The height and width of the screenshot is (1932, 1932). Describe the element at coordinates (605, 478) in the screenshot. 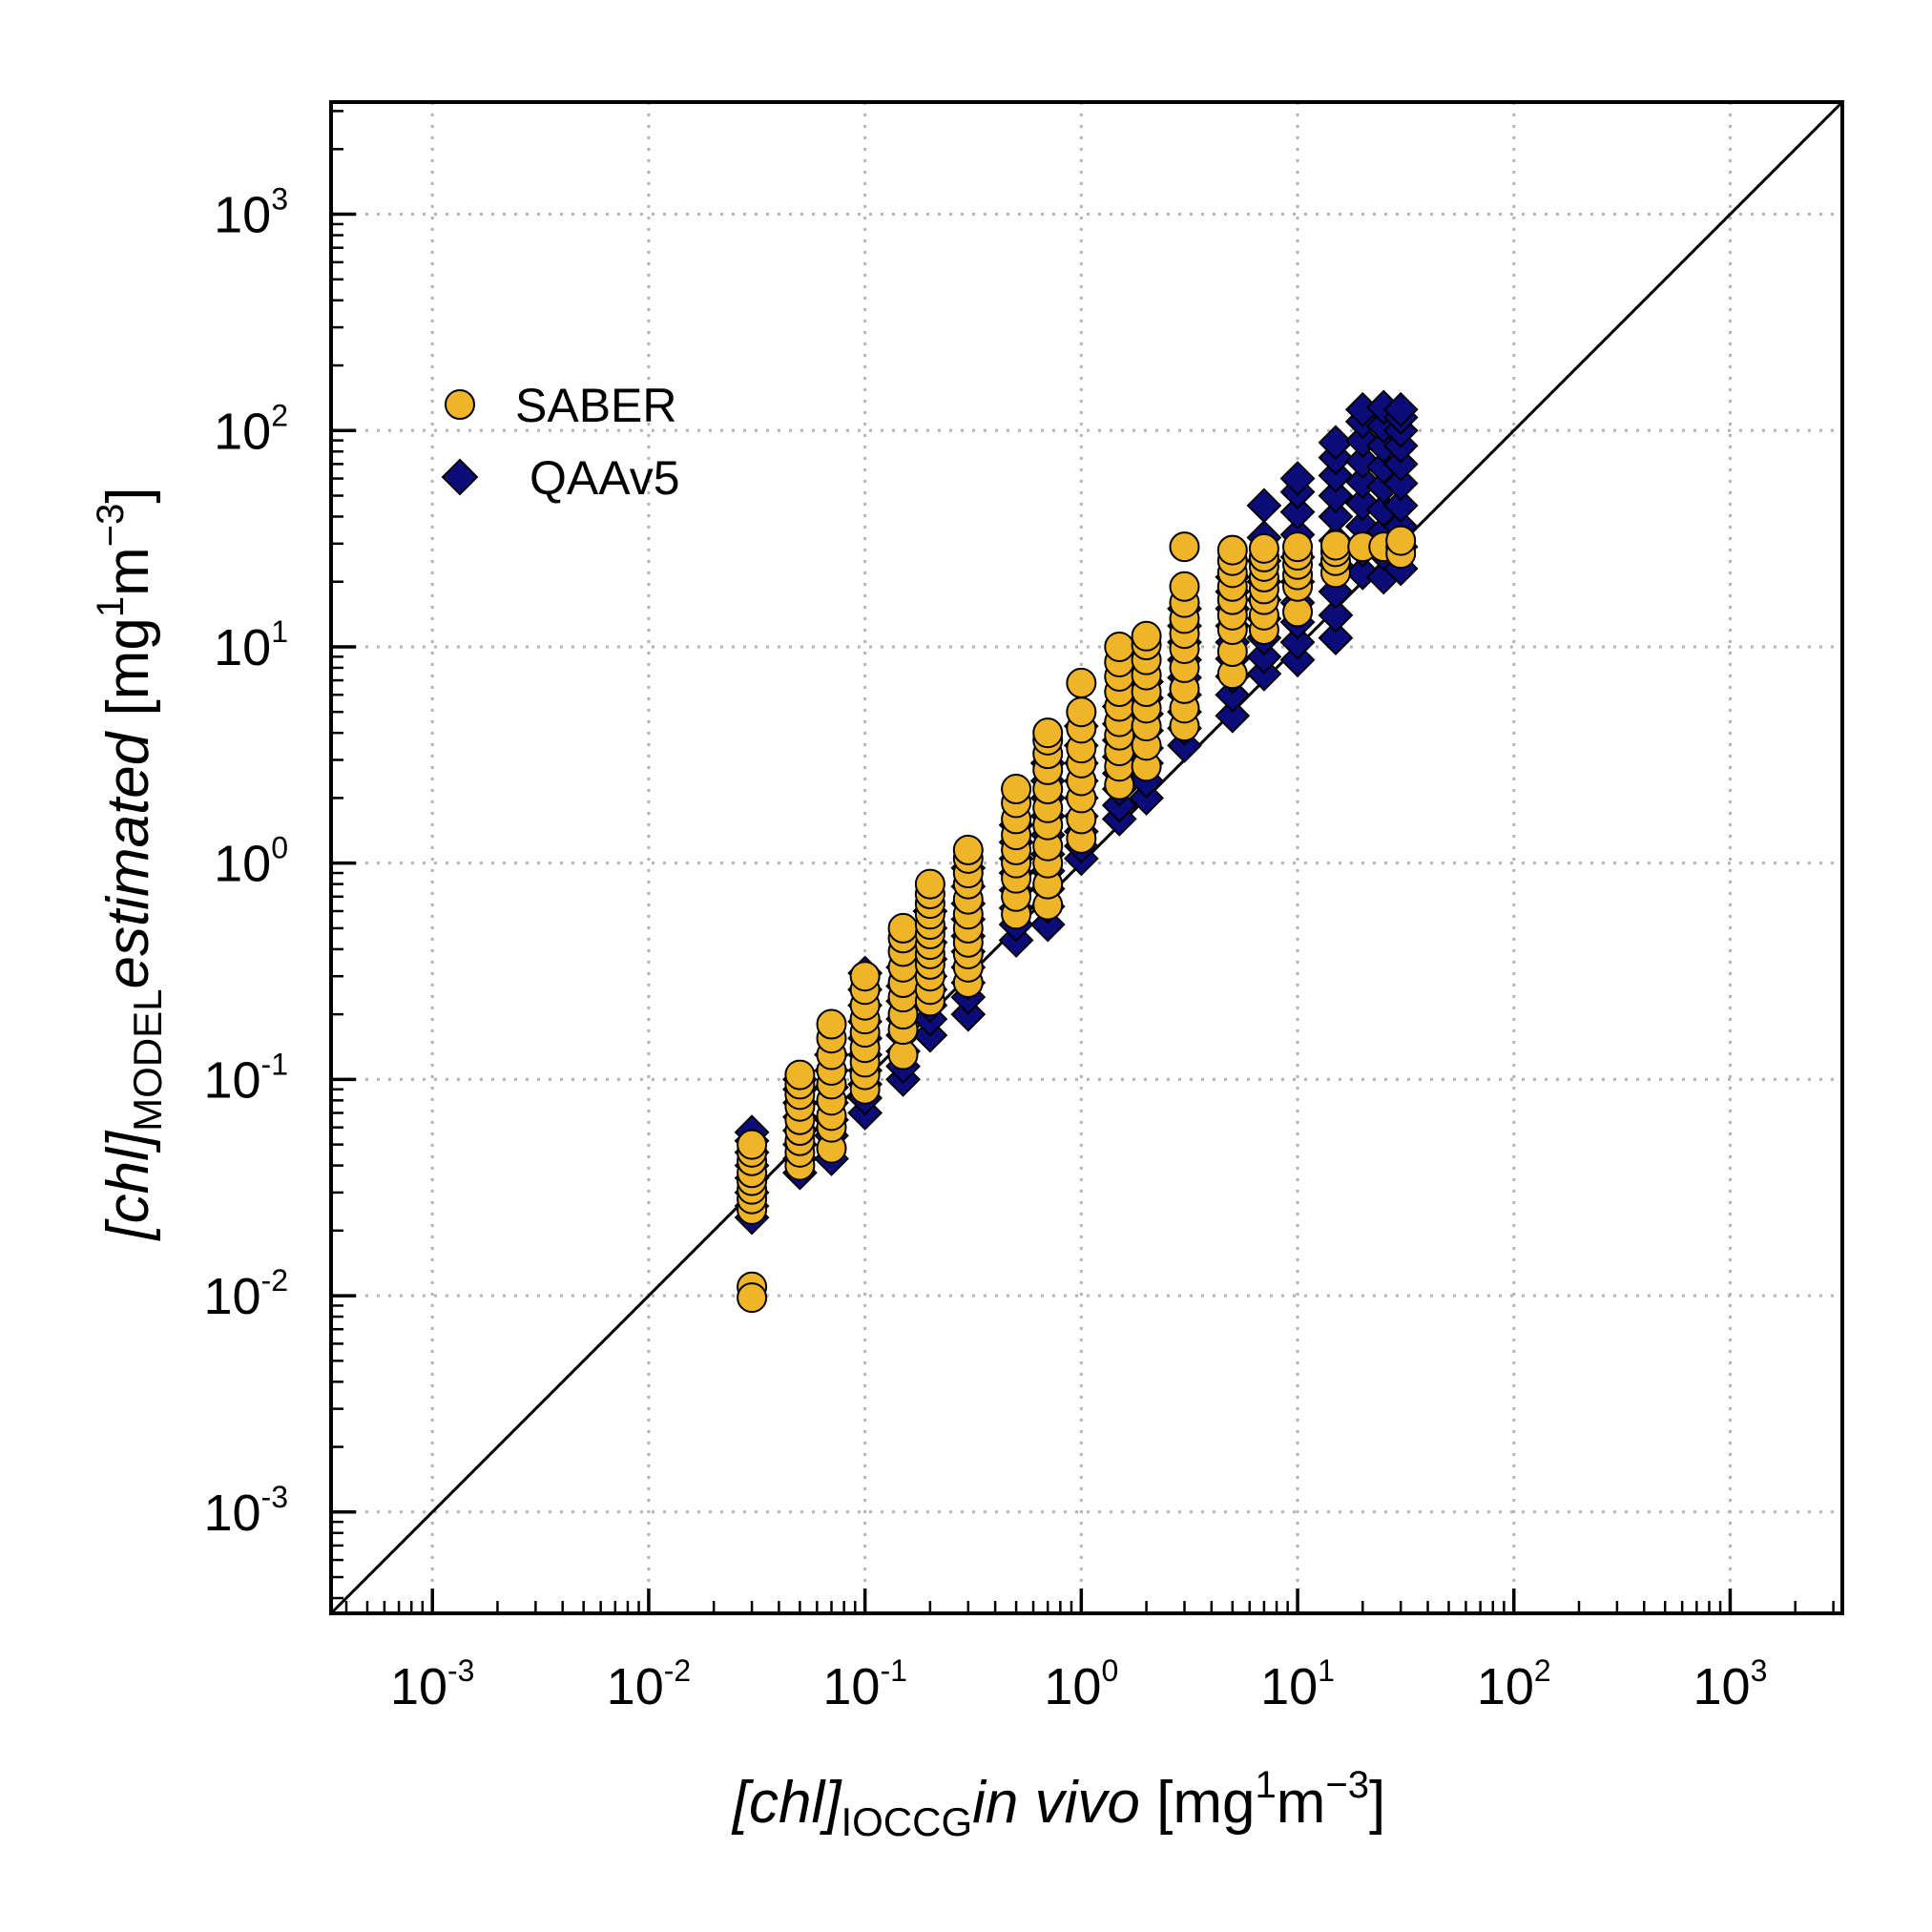

I see `legend-label-qaav5: QAAv5` at that location.